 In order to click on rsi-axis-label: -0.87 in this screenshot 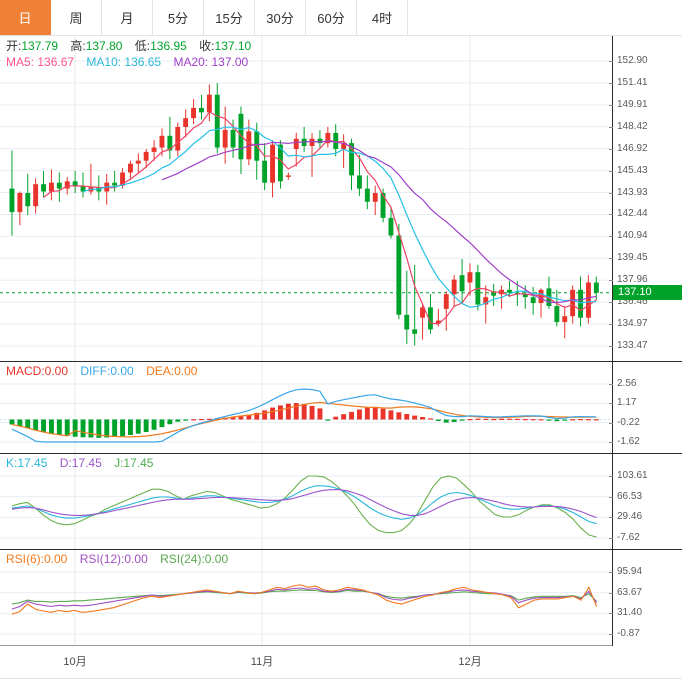, I will do `click(628, 633)`.